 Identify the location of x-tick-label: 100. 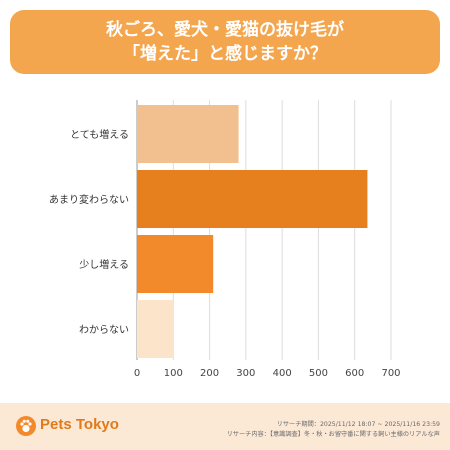
(173, 373).